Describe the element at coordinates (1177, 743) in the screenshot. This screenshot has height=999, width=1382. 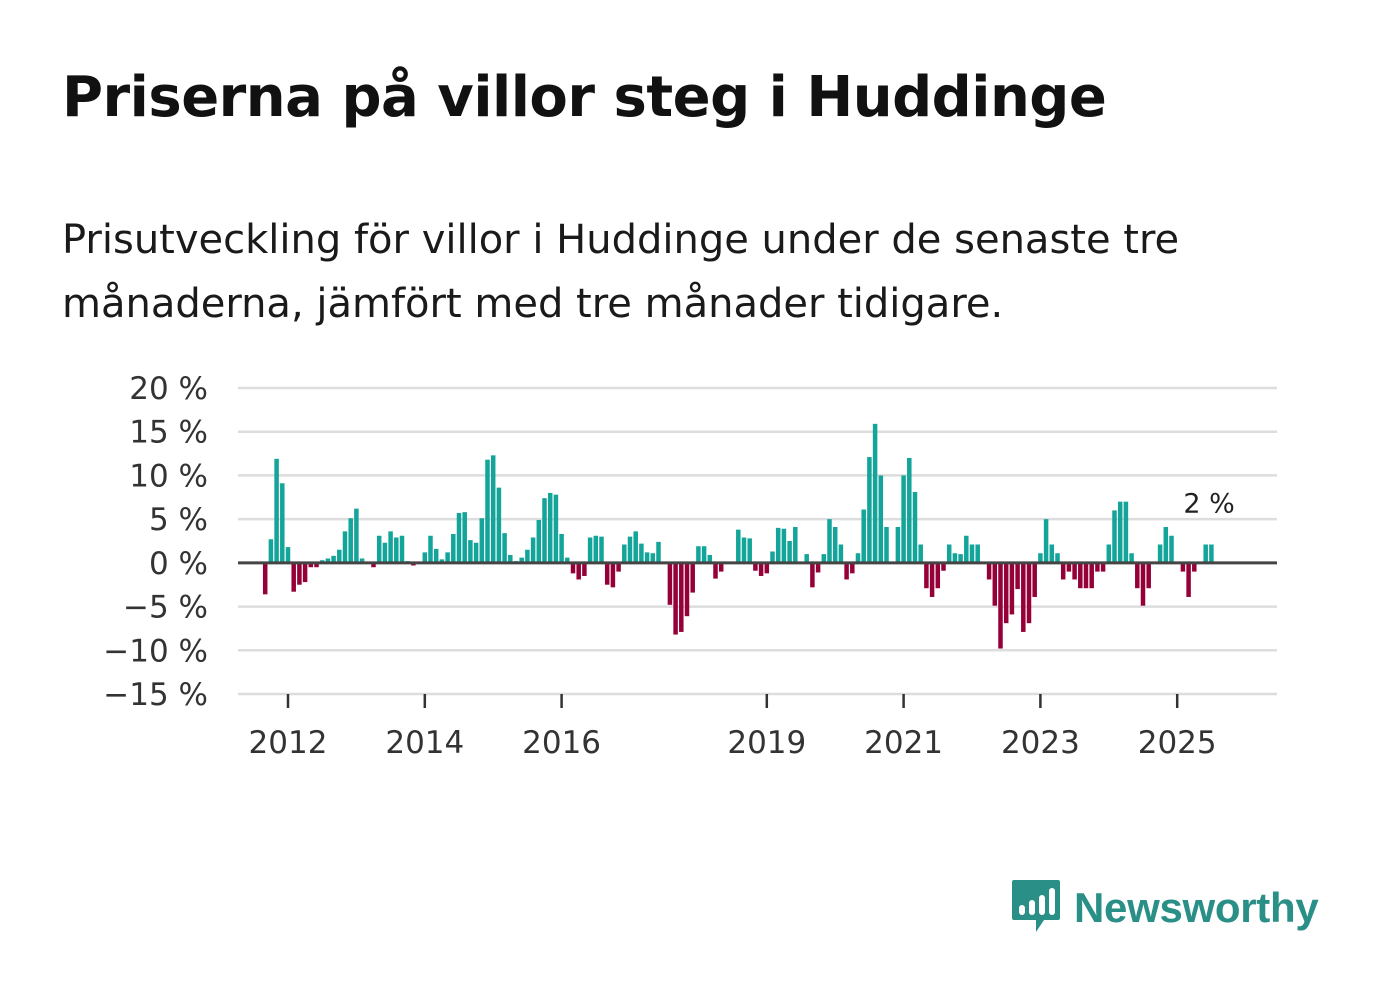
I see `x-tick-label: 2025` at that location.